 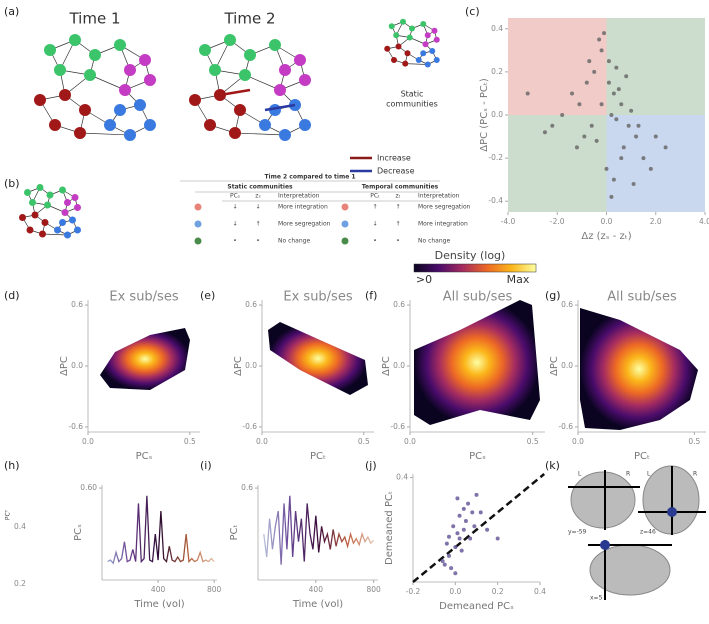 What do you see at coordinates (88, 487) in the screenshot?
I see `y-tick-label: 0.60` at bounding box center [88, 487].